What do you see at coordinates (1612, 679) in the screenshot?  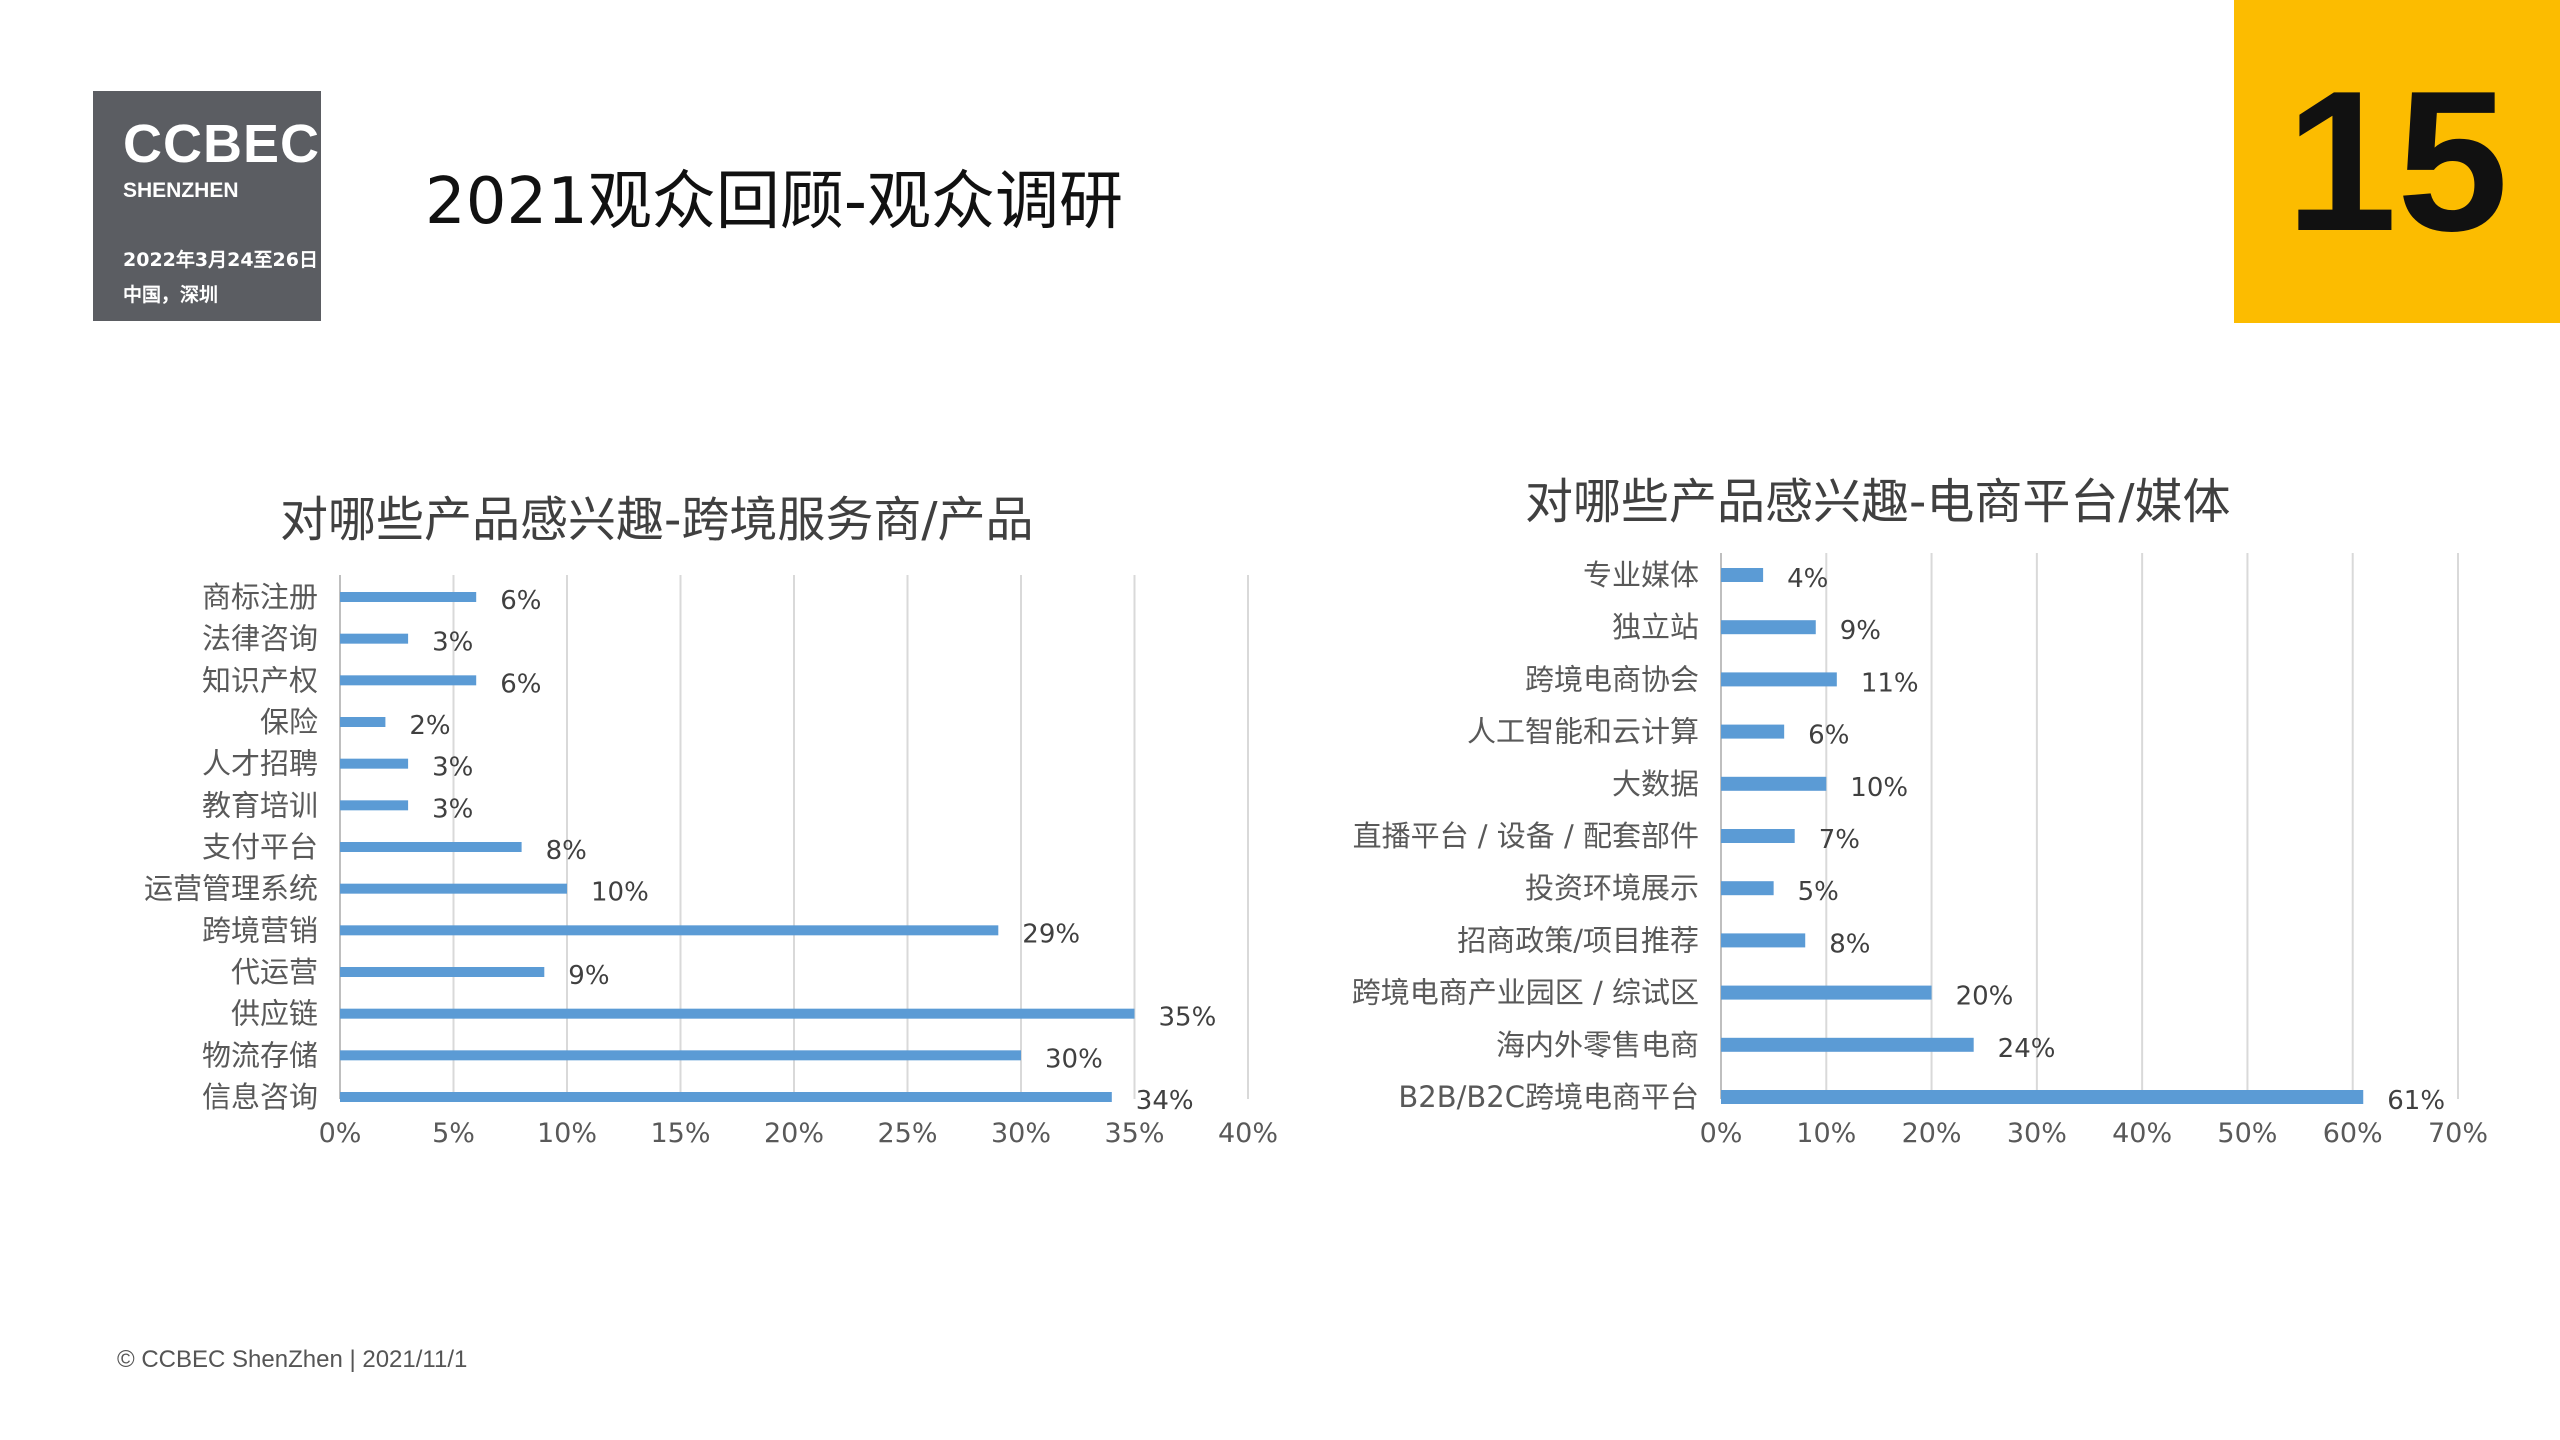 I see `category-label: 跨境电商协会` at bounding box center [1612, 679].